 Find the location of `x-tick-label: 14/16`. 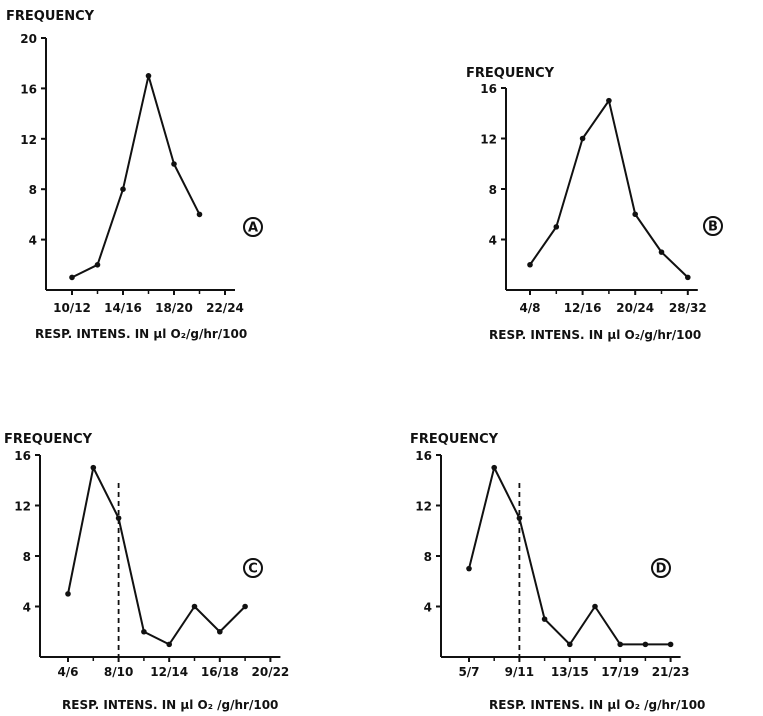

x-tick-label: 14/16 is located at coordinates (123, 308).